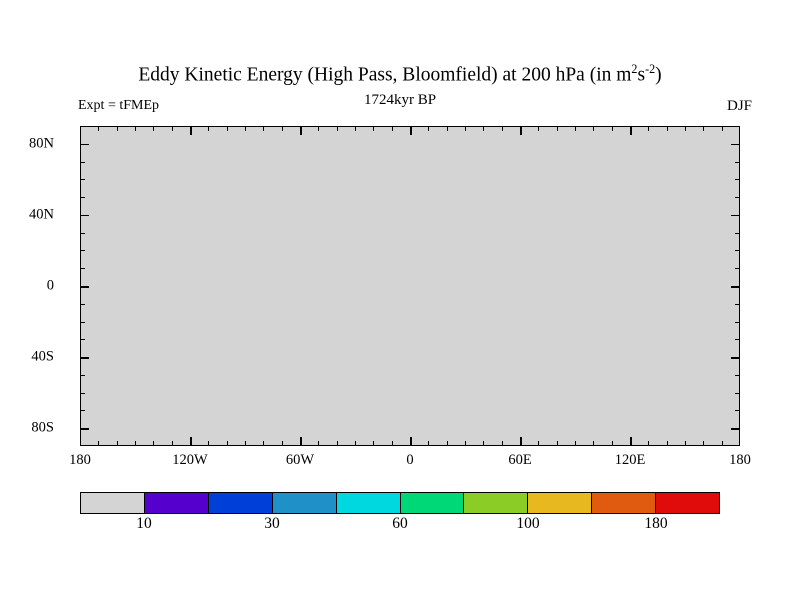 The image size is (800, 600). I want to click on colorbar-tick-label: 180, so click(656, 523).